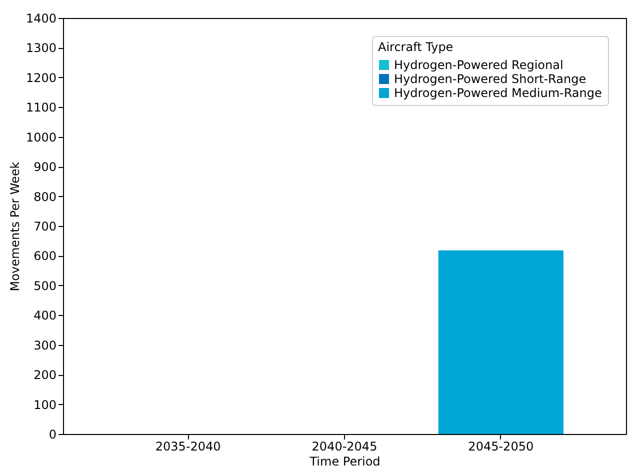 This screenshot has height=473, width=630. What do you see at coordinates (45, 345) in the screenshot?
I see `y-tick-label: 300` at bounding box center [45, 345].